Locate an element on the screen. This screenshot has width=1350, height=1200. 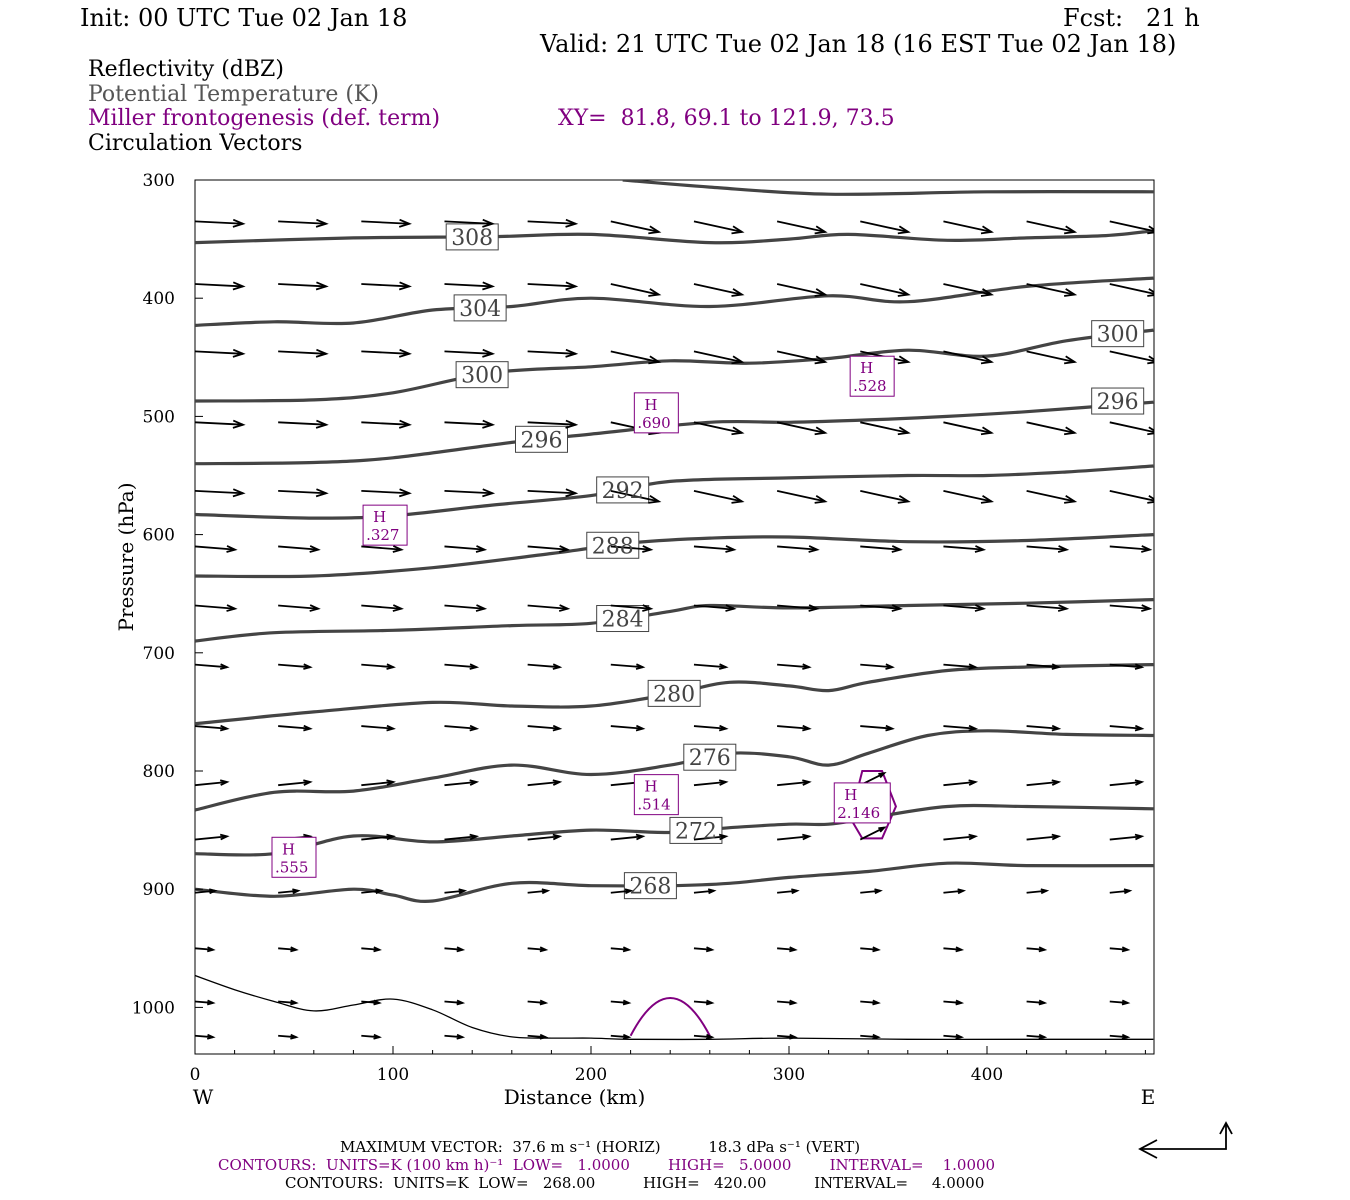
x-tick-label: 0 is located at coordinates (195, 1075).